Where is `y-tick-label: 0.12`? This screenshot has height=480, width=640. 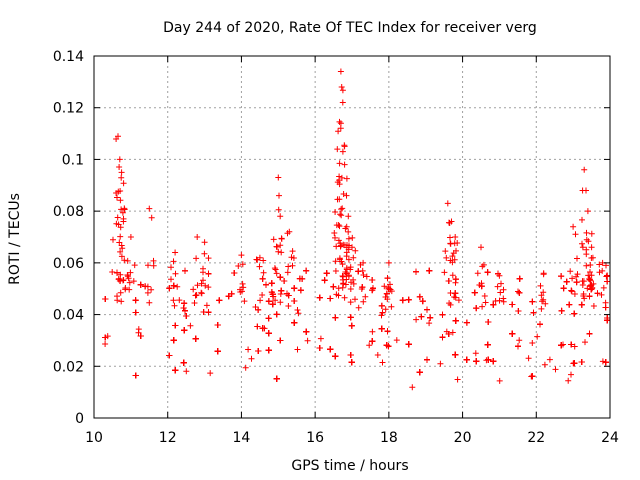
y-tick-label: 0.12 is located at coordinates (68, 109).